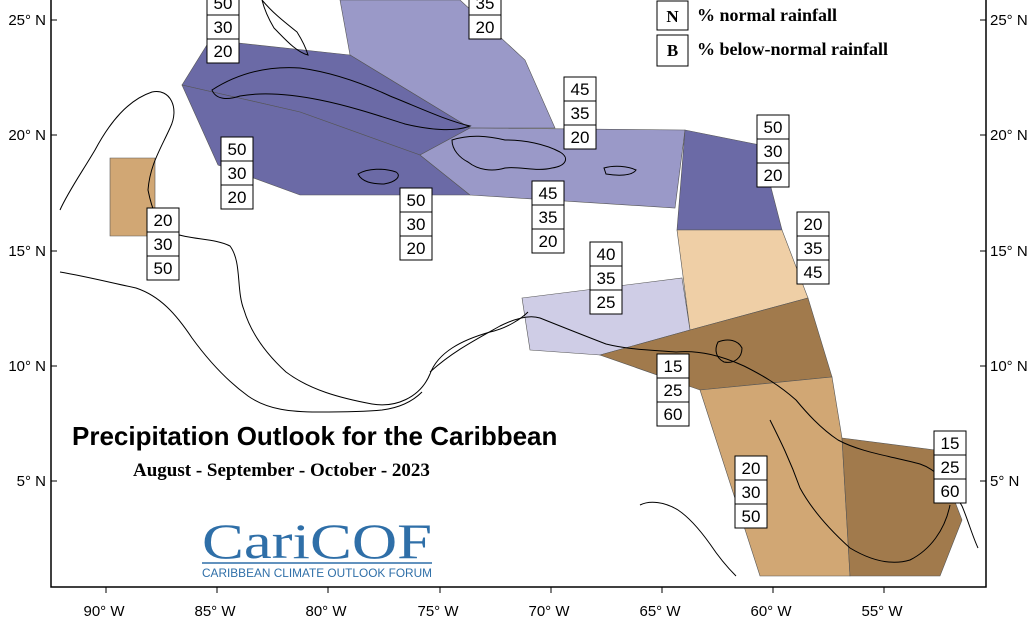 This screenshot has height=630, width=1036. What do you see at coordinates (438, 611) in the screenshot?
I see `lon-label: 75° W` at bounding box center [438, 611].